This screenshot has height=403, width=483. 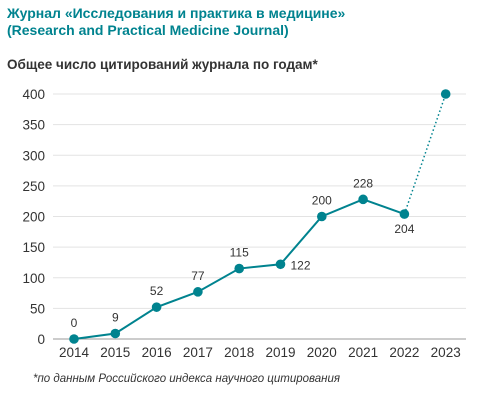 What do you see at coordinates (404, 352) in the screenshot?
I see `x-tick-label: 2022` at bounding box center [404, 352].